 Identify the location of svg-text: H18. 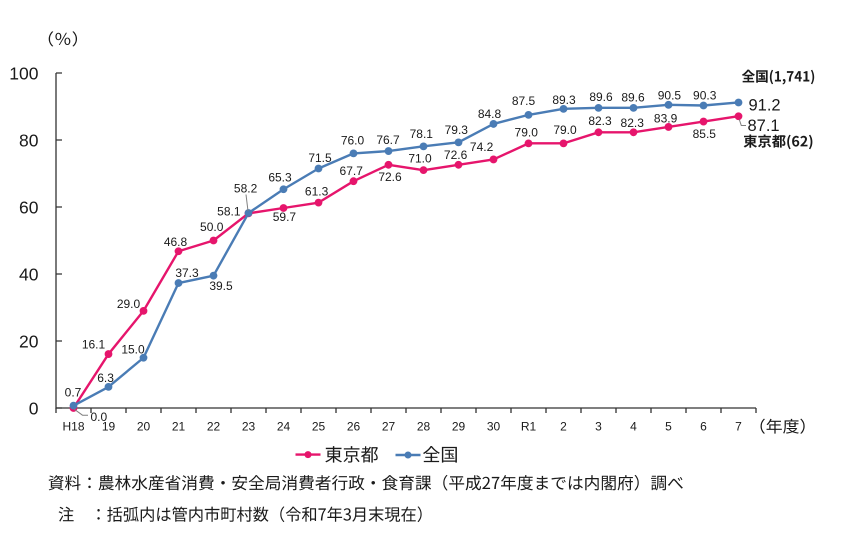
(73, 427).